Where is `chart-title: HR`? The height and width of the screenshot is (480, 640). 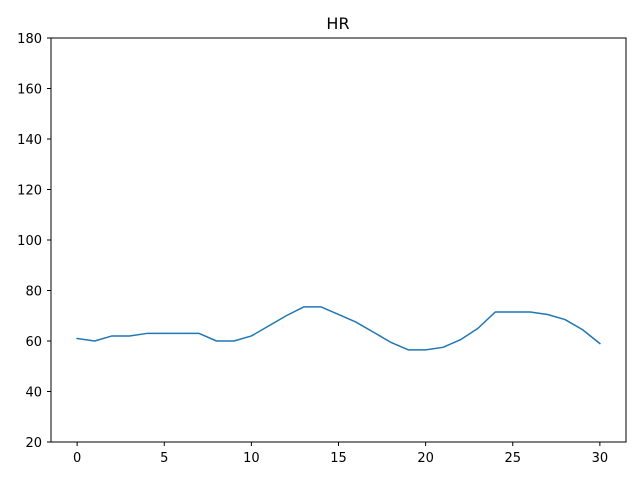 chart-title: HR is located at coordinates (337, 23).